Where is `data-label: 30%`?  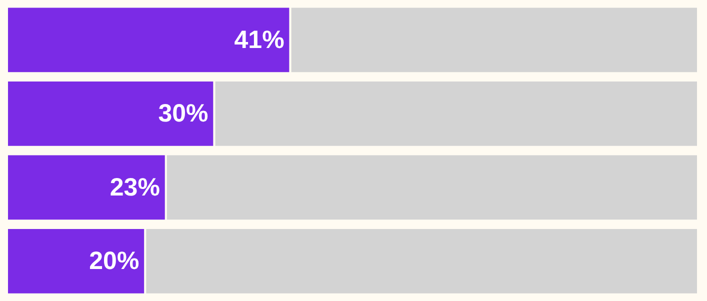 data-label: 30% is located at coordinates (183, 114).